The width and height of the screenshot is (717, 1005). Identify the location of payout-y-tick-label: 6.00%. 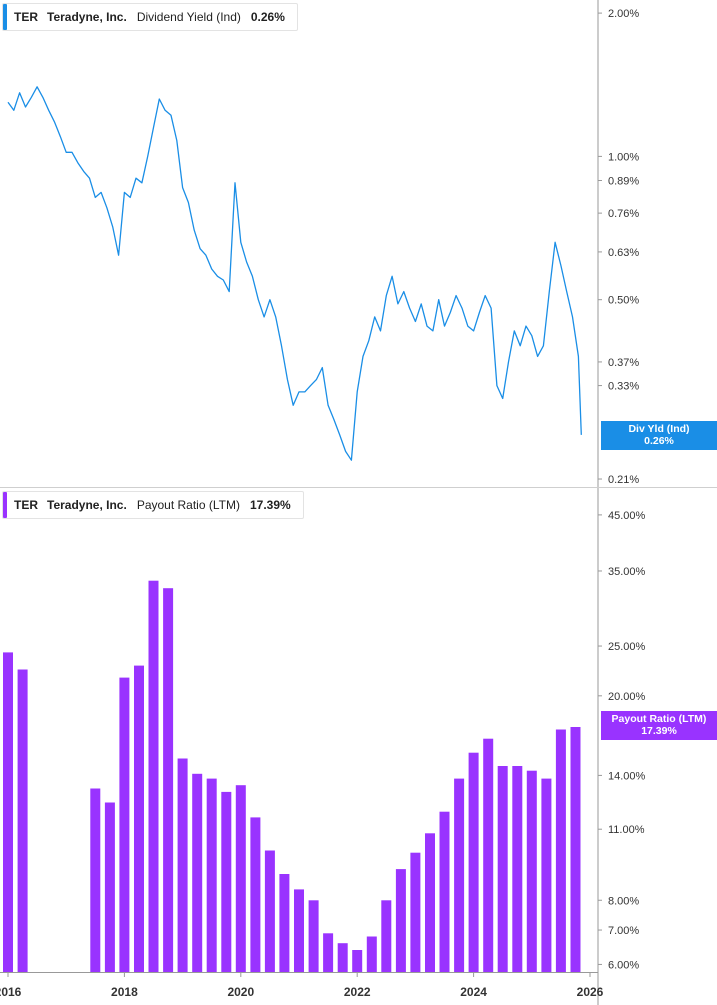
(623, 965).